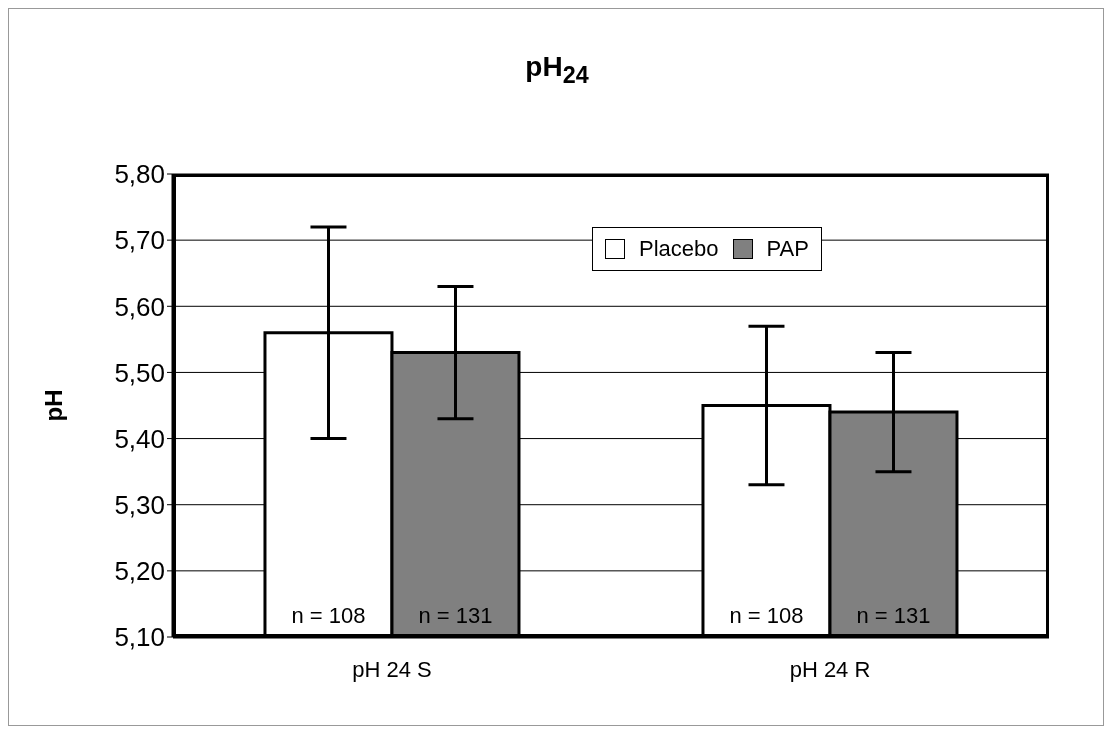 Image resolution: width=1114 pixels, height=734 pixels. Describe the element at coordinates (830, 669) in the screenshot. I see `x-tick-label: pH 24 R` at that location.